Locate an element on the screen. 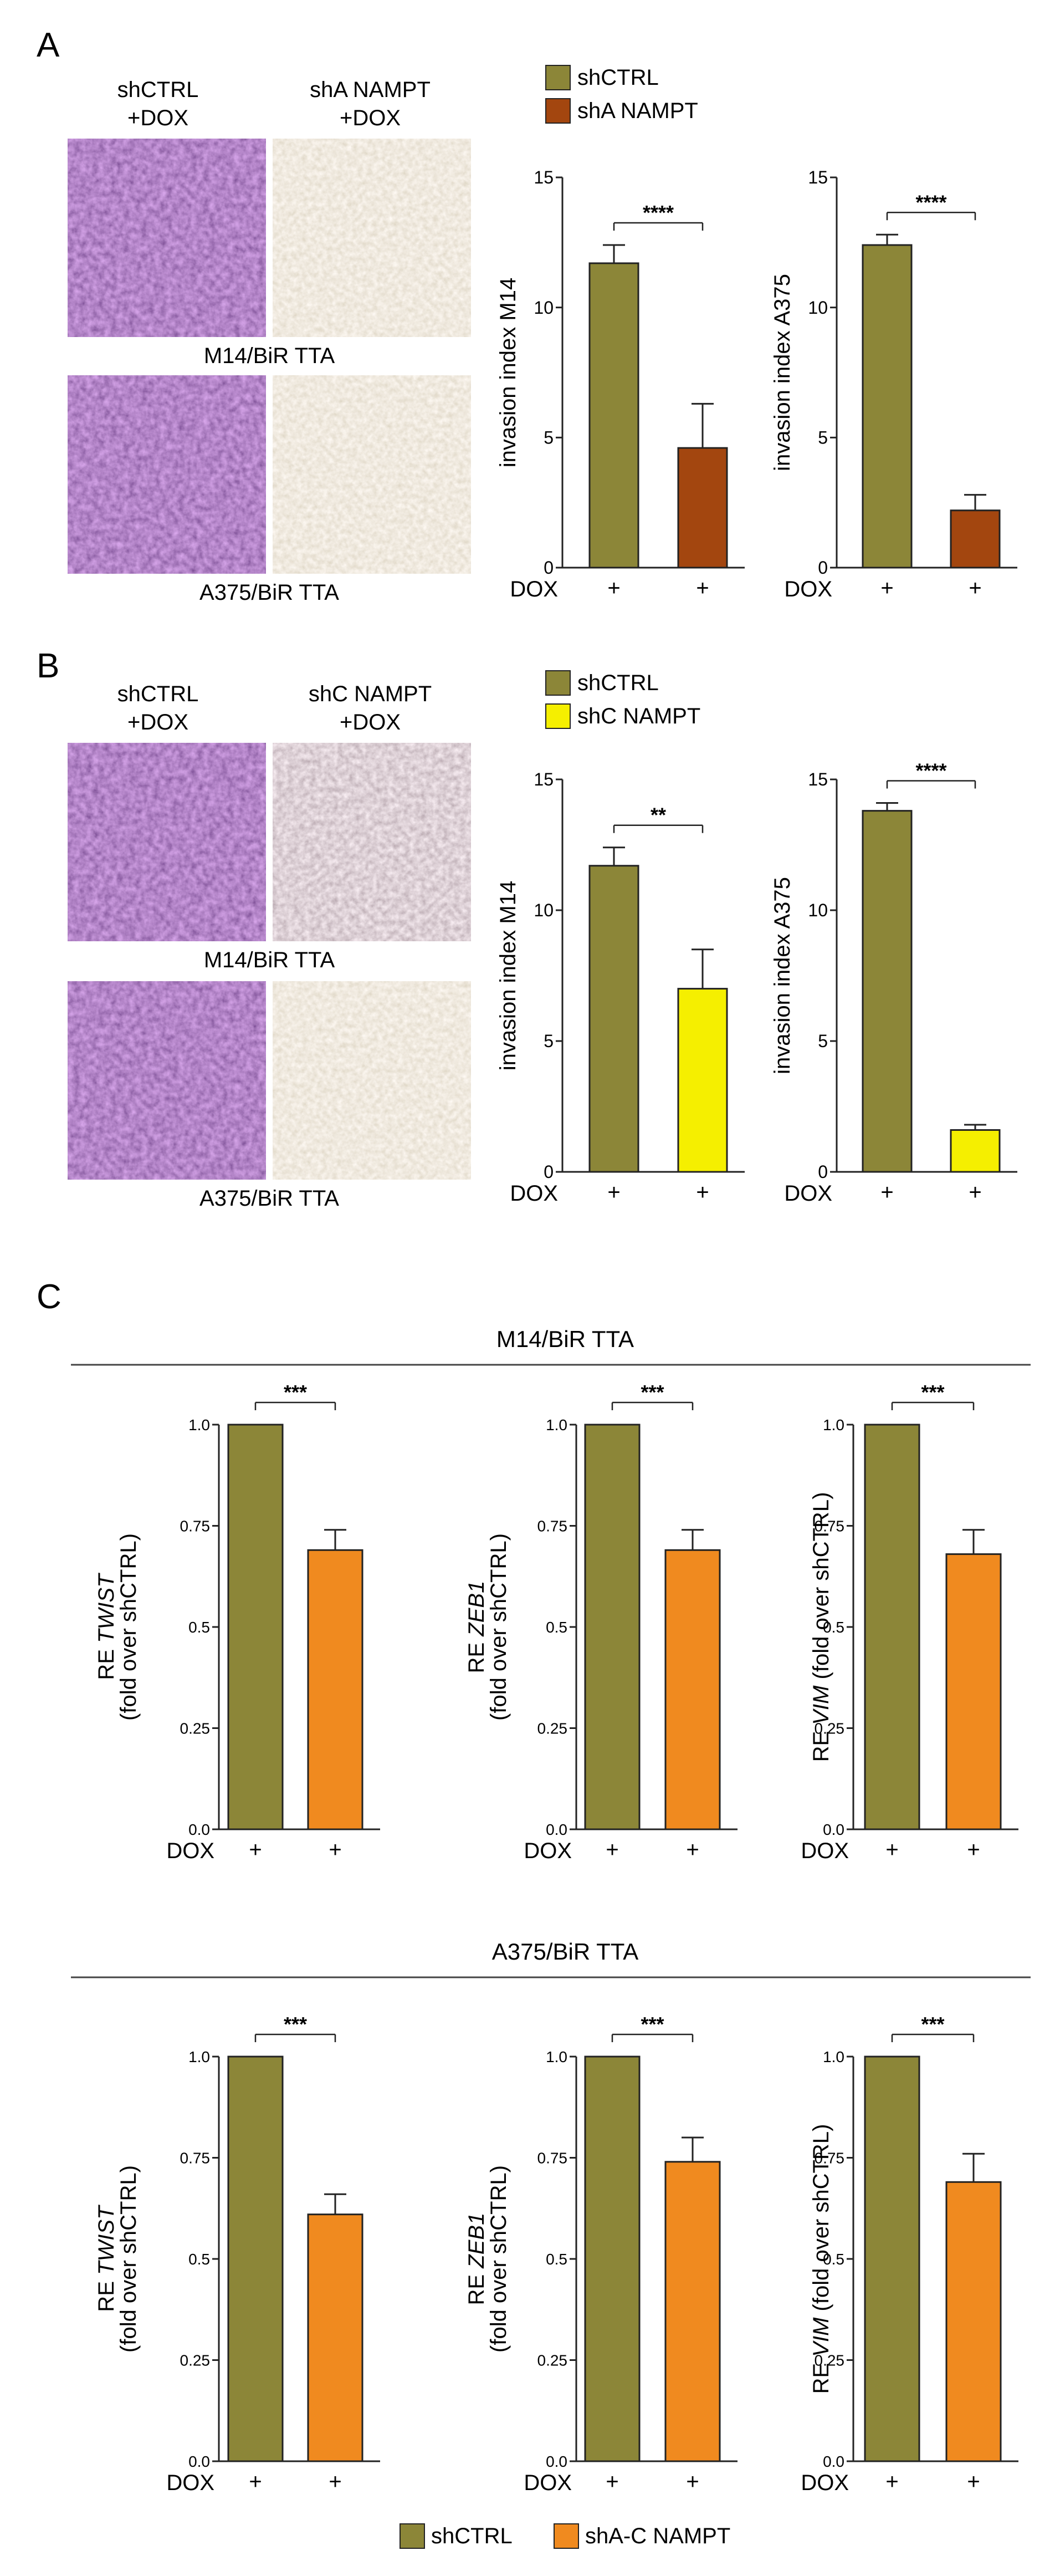  panel-b-col1-label-line2: +DOX is located at coordinates (157, 722).